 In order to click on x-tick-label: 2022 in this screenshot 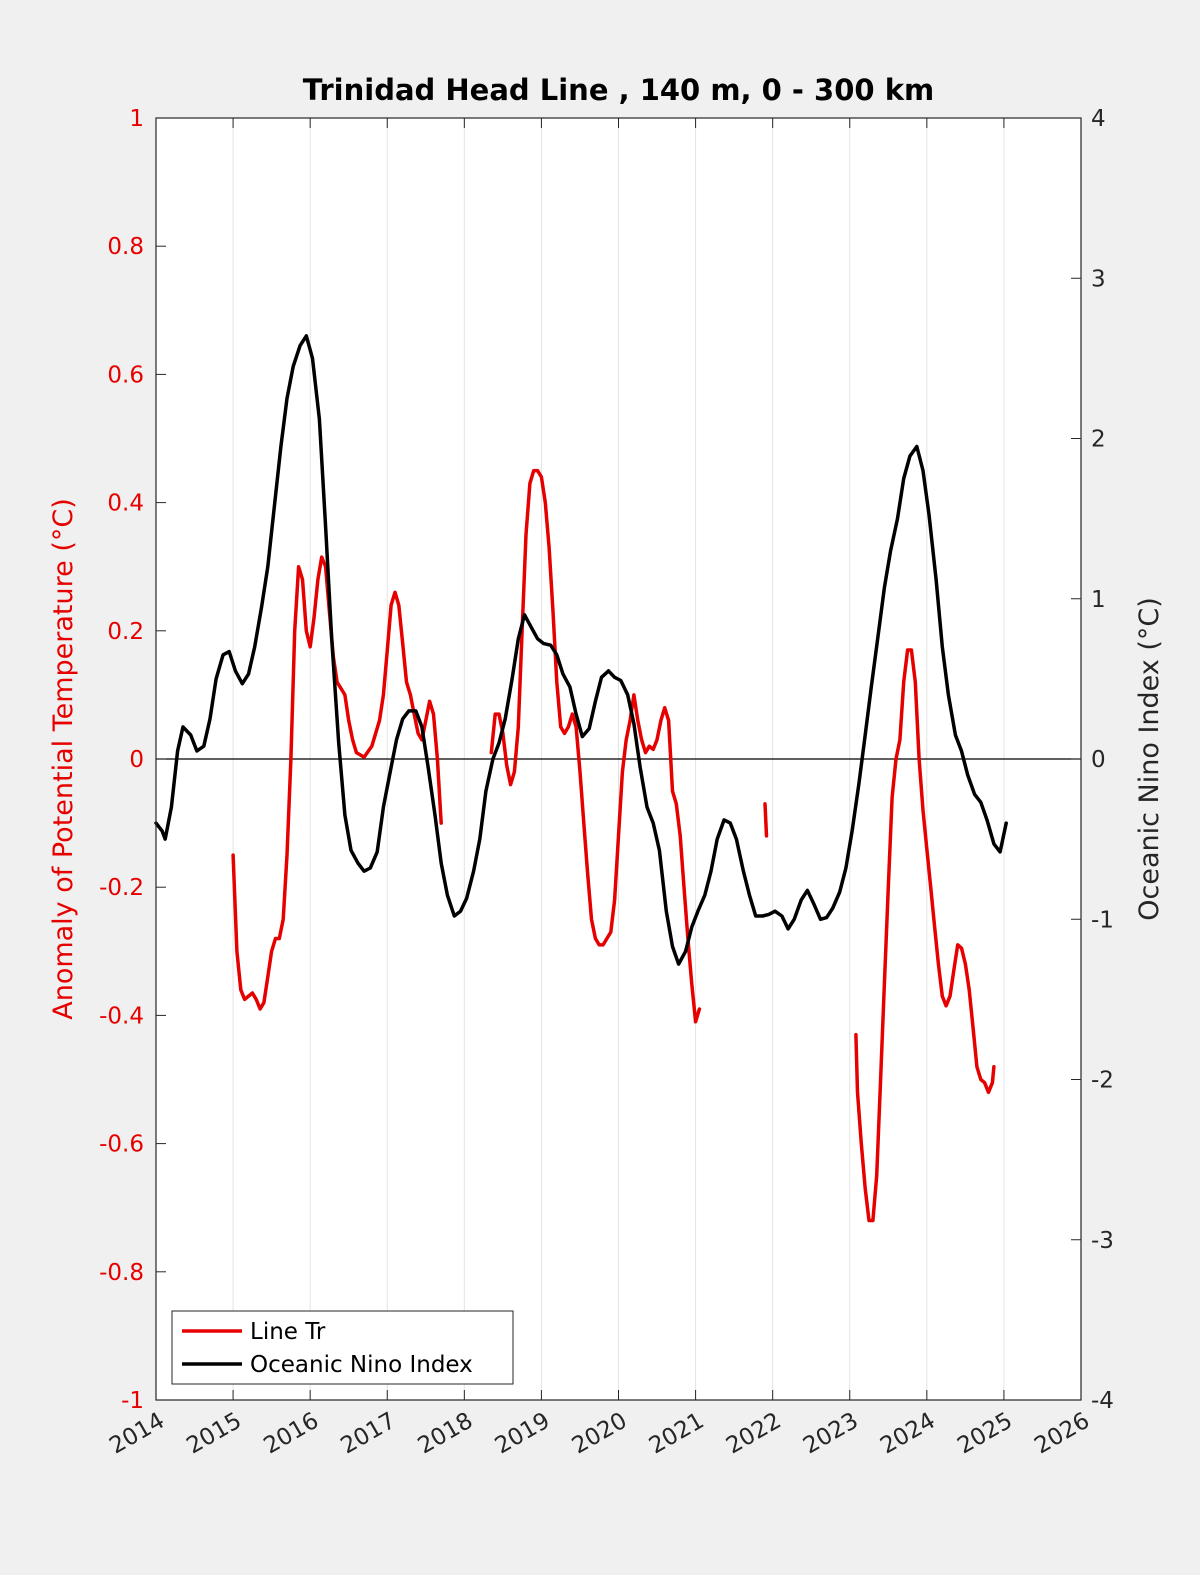, I will do `click(754, 1434)`.